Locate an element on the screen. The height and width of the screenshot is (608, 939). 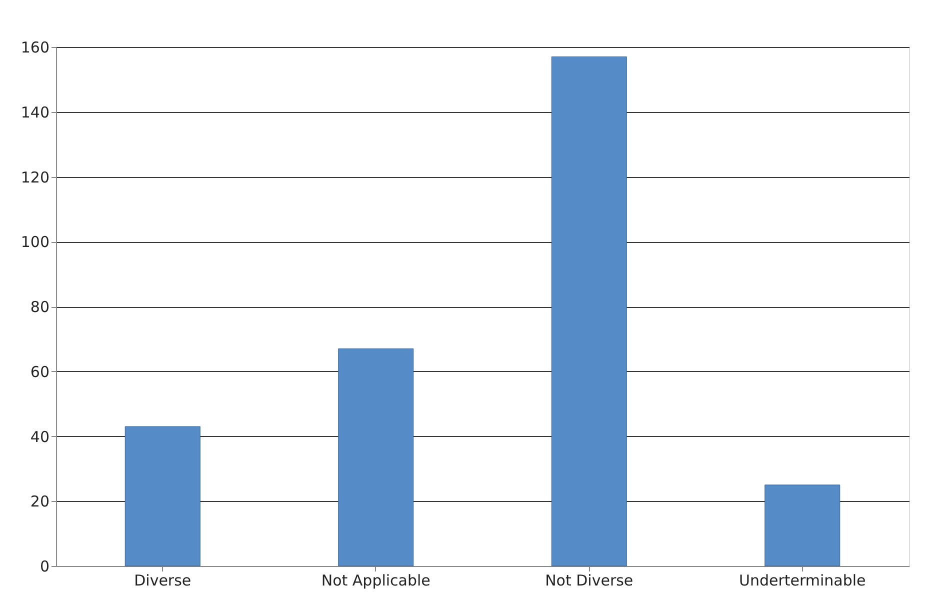
y-tick-label: 160 is located at coordinates (35, 47).